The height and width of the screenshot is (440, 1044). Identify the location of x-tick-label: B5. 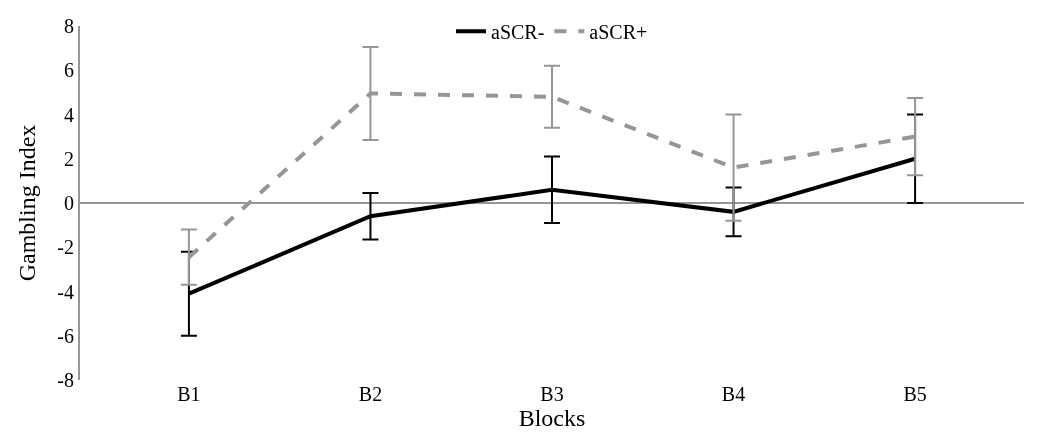
(915, 394).